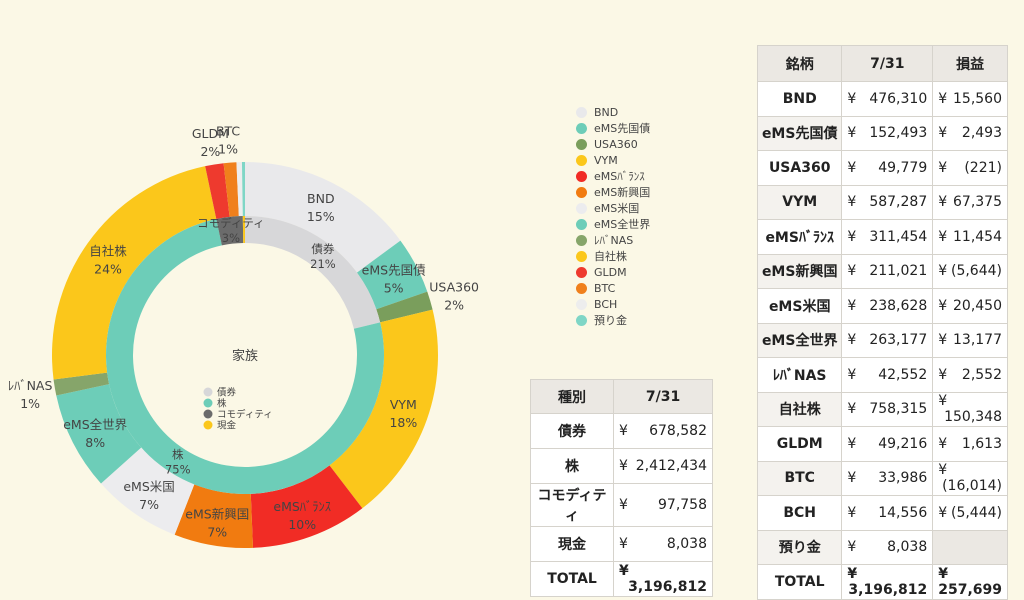  I want to click on legend-label: eMS全世界, so click(622, 224).